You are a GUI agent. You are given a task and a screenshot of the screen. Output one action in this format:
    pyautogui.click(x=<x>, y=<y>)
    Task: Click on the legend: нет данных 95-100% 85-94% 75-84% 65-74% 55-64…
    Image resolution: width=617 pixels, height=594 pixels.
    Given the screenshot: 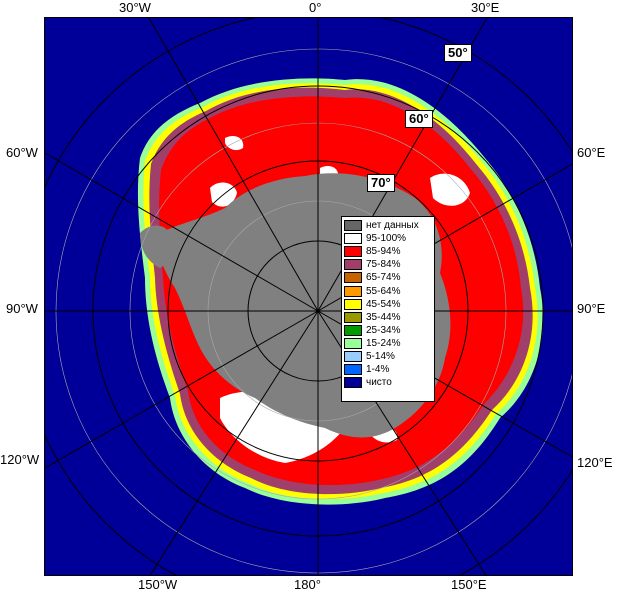 What is the action you would take?
    pyautogui.click(x=388, y=309)
    